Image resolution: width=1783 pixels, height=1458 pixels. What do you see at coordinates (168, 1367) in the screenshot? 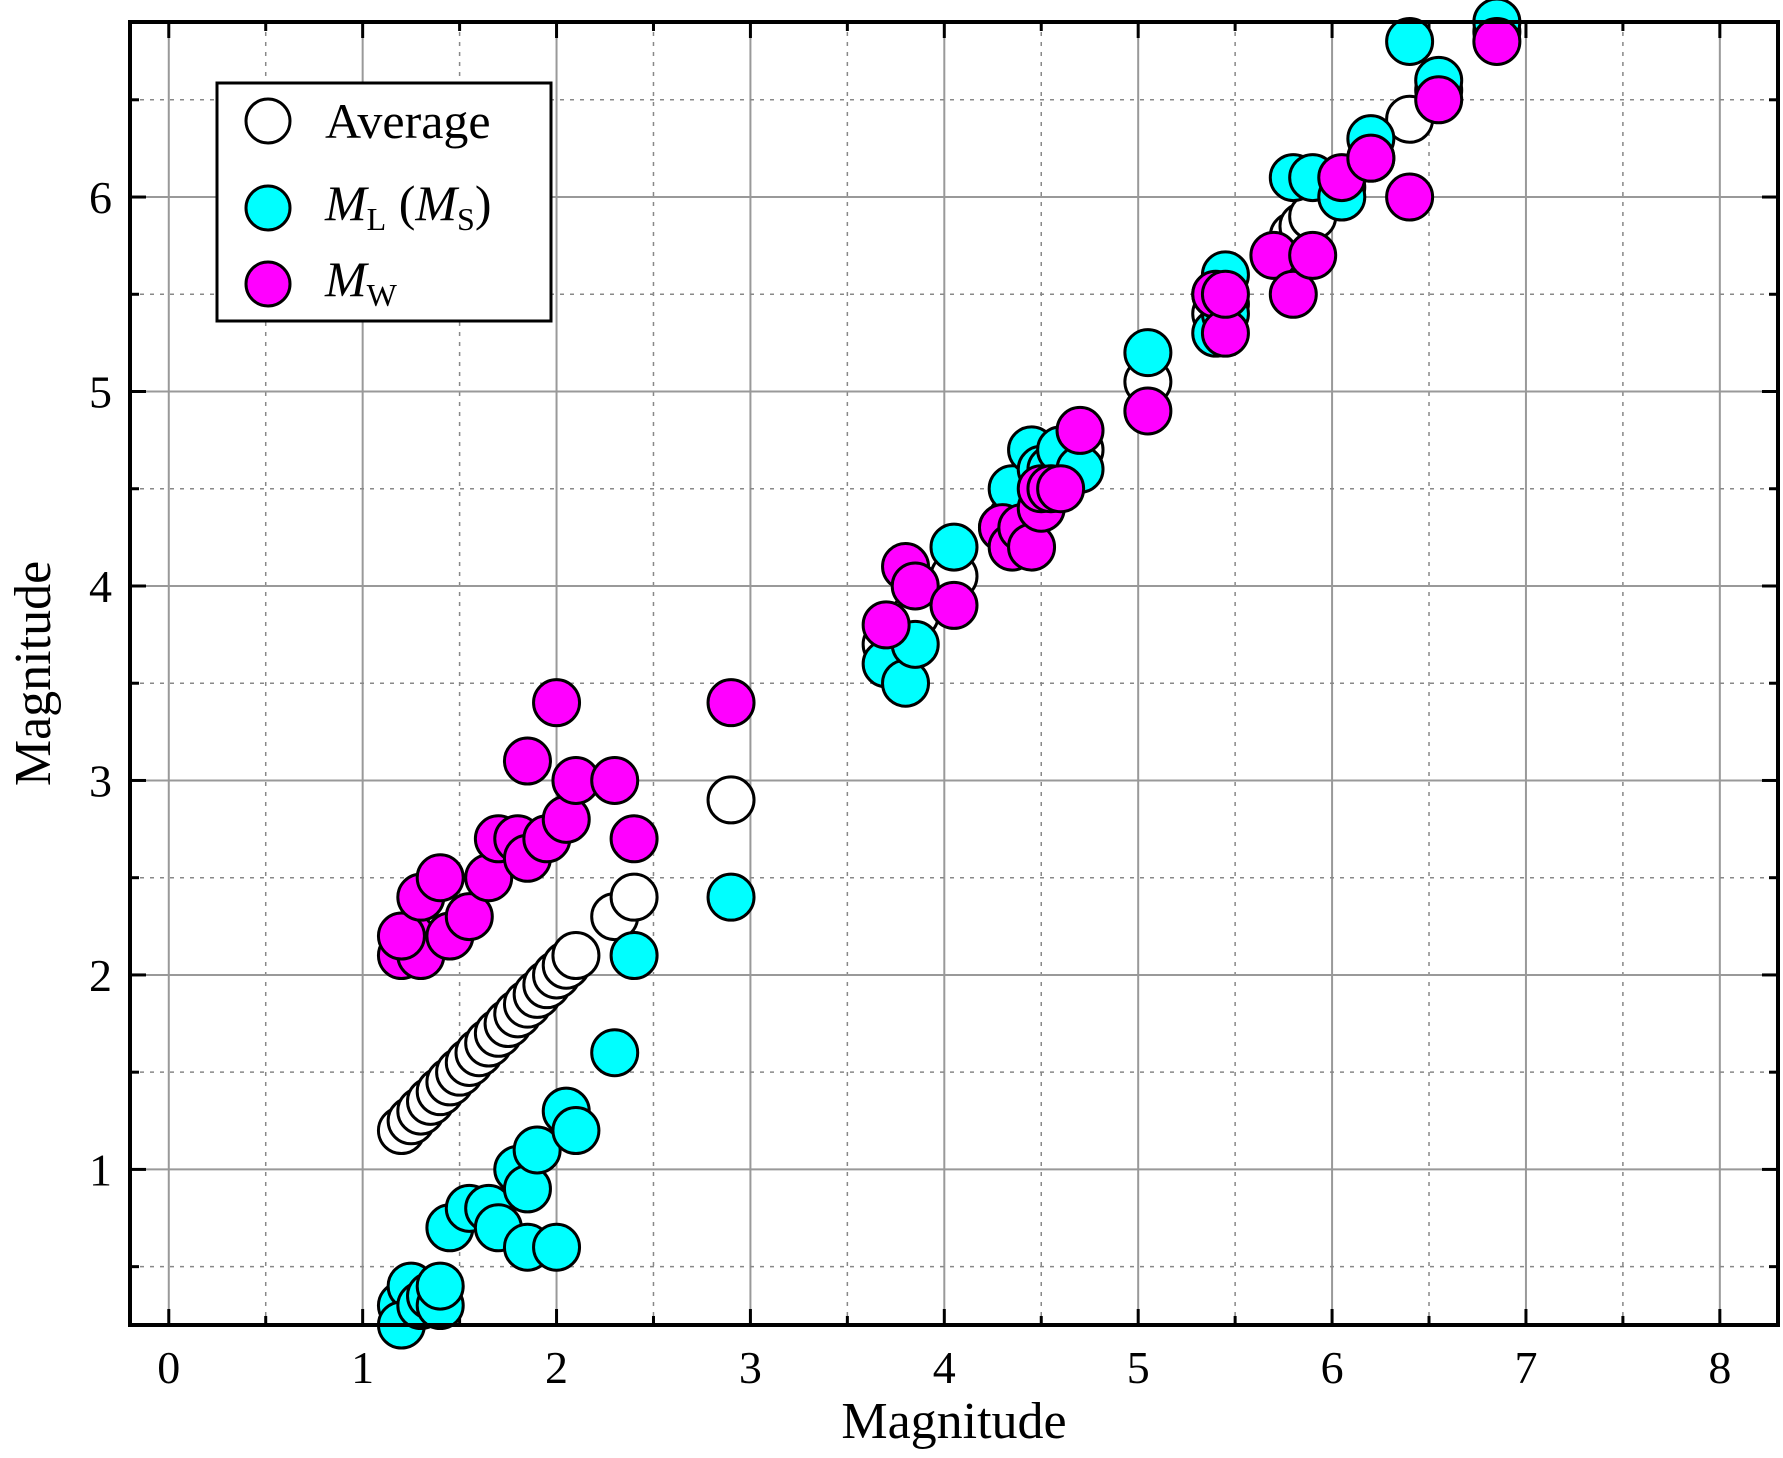
I see `x-tick-label: 0` at bounding box center [168, 1367].